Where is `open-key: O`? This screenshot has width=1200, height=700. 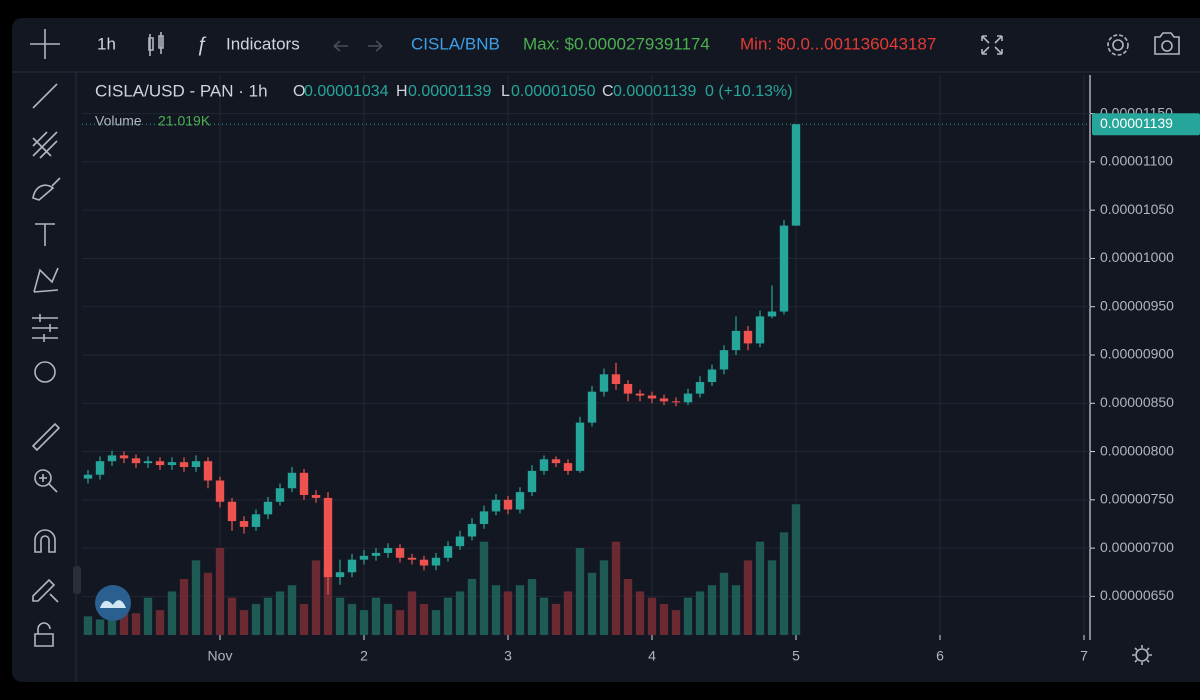
open-key: O is located at coordinates (299, 91).